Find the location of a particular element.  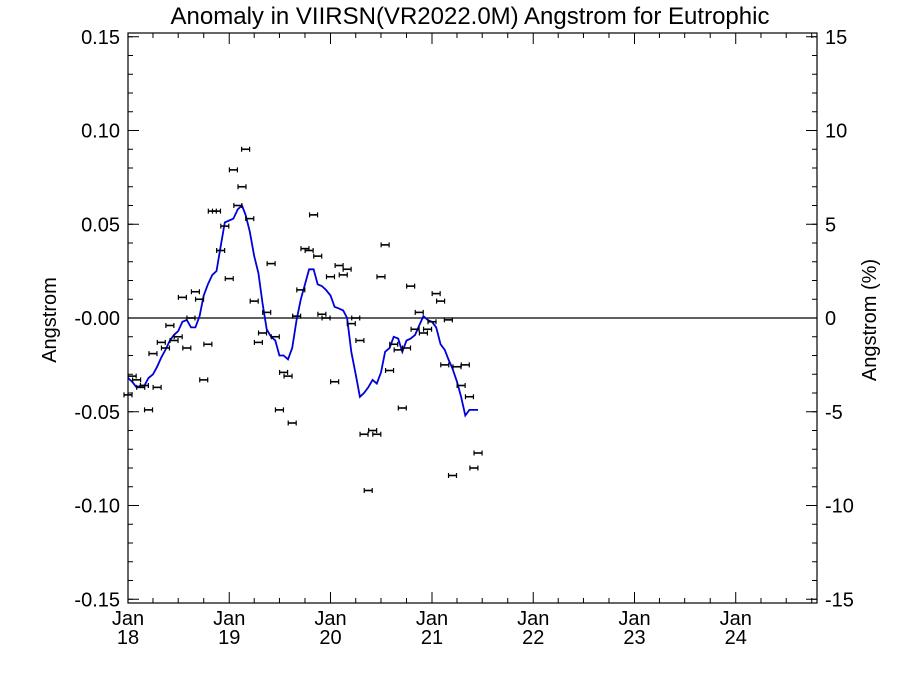

y-tick-label: 0.15 is located at coordinates (100, 38).